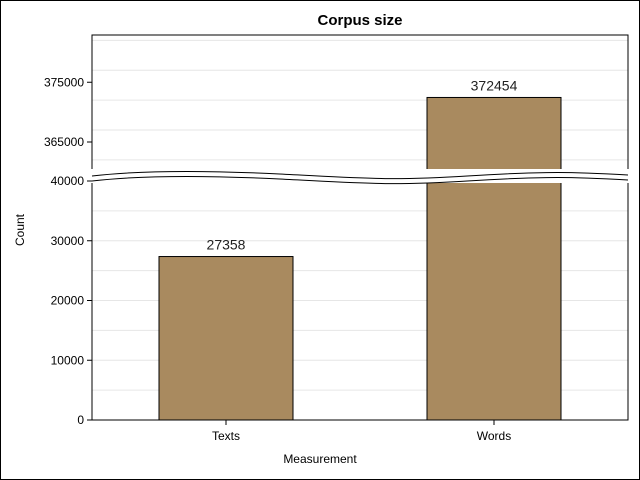 Image resolution: width=640 pixels, height=480 pixels. I want to click on y-tick-label: 10000, so click(68, 360).